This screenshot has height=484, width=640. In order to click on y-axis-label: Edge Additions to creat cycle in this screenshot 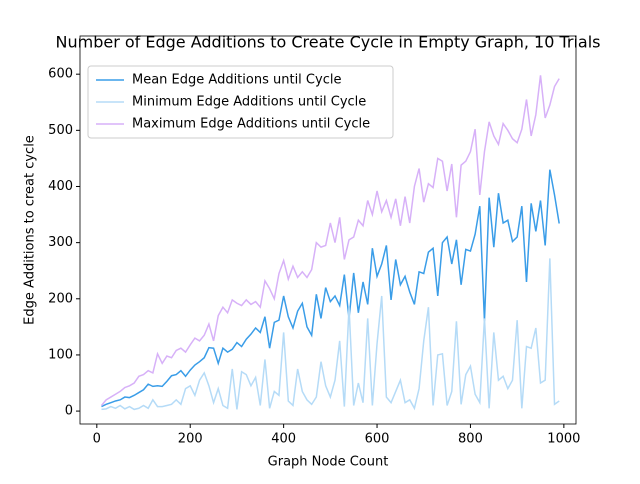, I will do `click(30, 230)`.